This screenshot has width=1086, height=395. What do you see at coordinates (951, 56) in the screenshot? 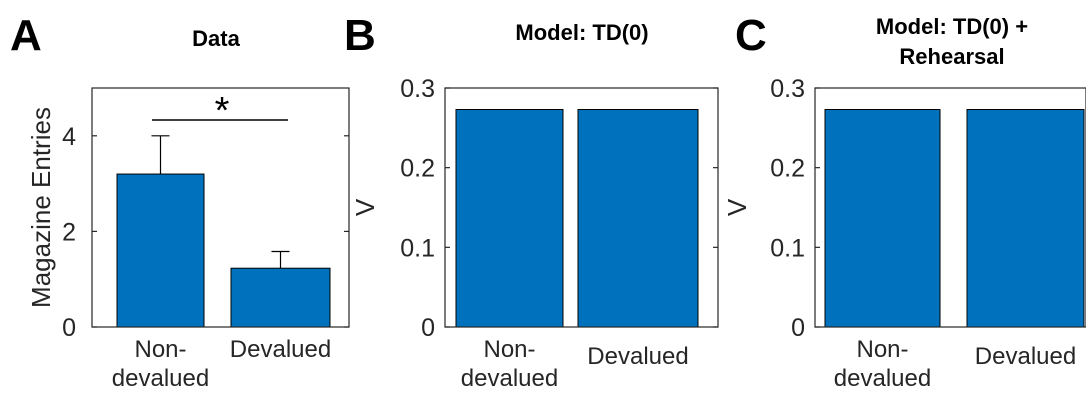
I see `chart-title: Rehearsal` at bounding box center [951, 56].